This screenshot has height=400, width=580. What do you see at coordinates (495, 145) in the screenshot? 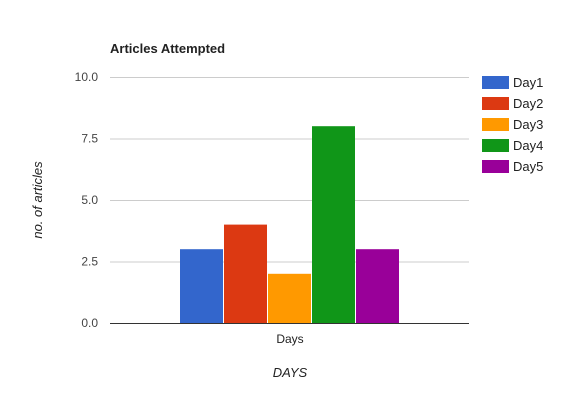
I see `legend-swatch-day4` at bounding box center [495, 145].